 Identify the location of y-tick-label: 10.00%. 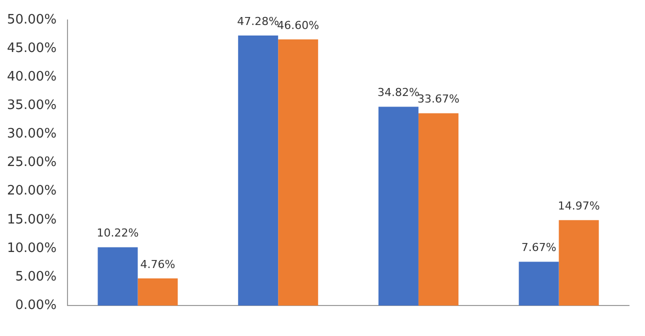
(31, 248).